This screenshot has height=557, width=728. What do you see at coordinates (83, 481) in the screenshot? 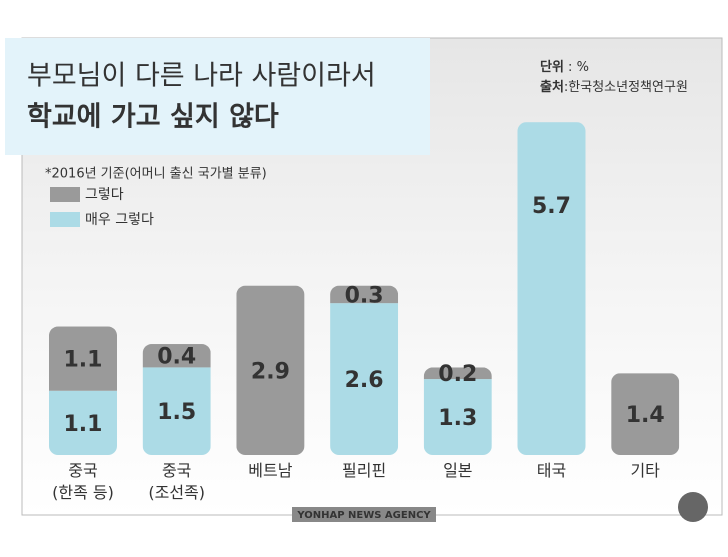
I see `x-tick-label: 중국 (한족 등)` at bounding box center [83, 481].